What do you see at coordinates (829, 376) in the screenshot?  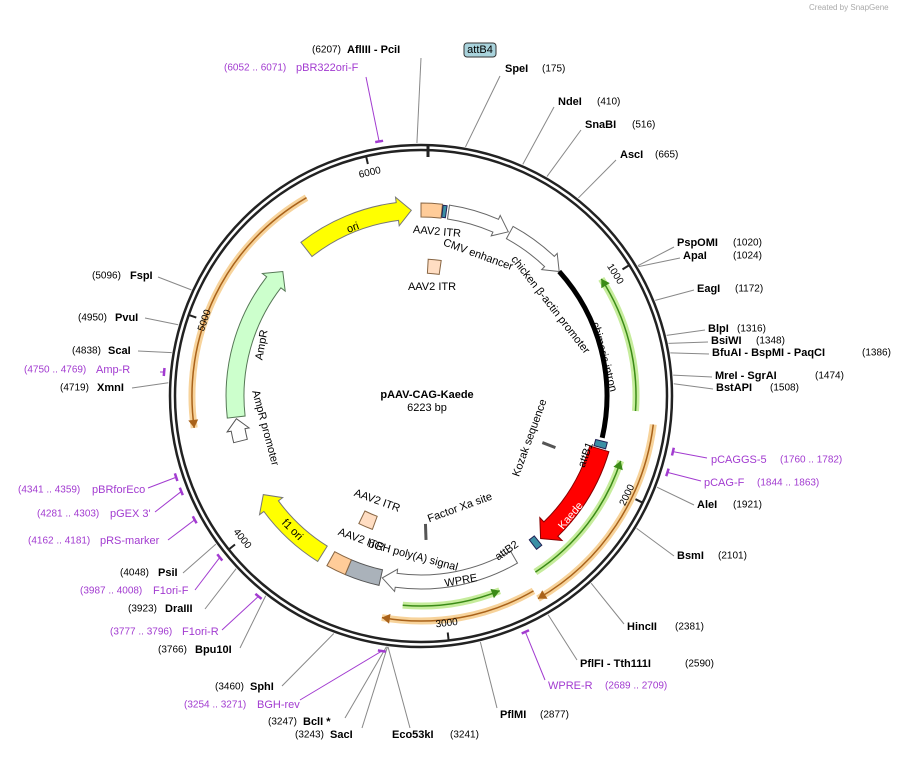 I see `site-position: (1474)` at bounding box center [829, 376].